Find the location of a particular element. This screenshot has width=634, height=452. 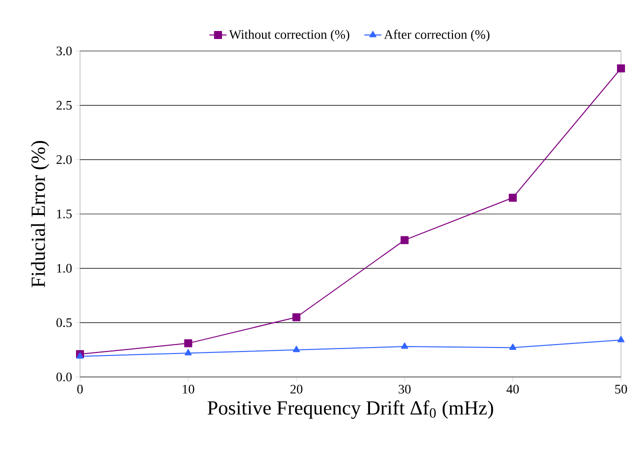

x-tick-label: 50 is located at coordinates (621, 389).